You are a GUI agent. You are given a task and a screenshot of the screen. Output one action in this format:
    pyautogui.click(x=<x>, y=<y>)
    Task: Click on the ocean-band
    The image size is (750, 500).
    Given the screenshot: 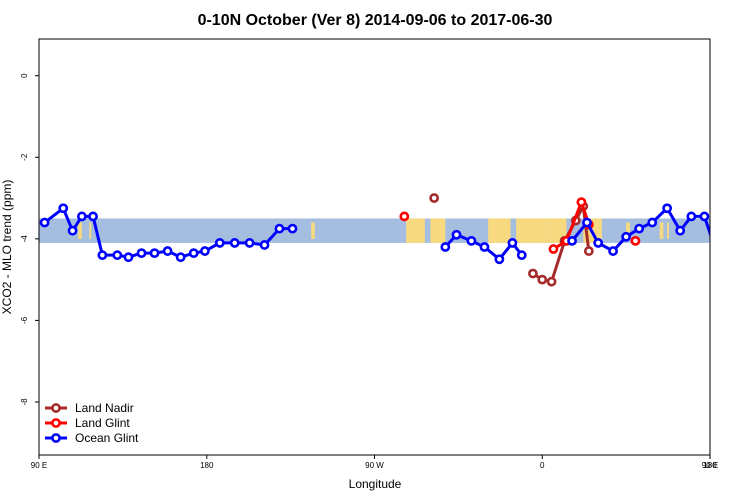 What is the action you would take?
    pyautogui.click(x=374, y=230)
    